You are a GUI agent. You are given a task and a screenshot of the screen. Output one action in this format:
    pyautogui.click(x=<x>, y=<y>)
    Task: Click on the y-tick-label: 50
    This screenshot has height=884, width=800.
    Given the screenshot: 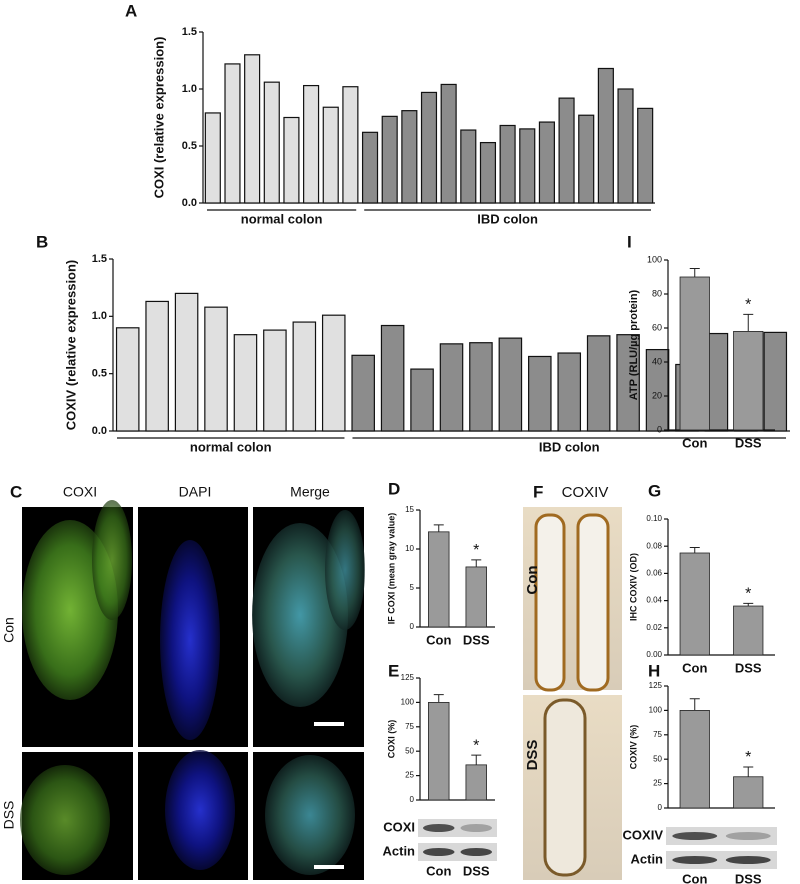 What is the action you would take?
    pyautogui.click(x=657, y=758)
    